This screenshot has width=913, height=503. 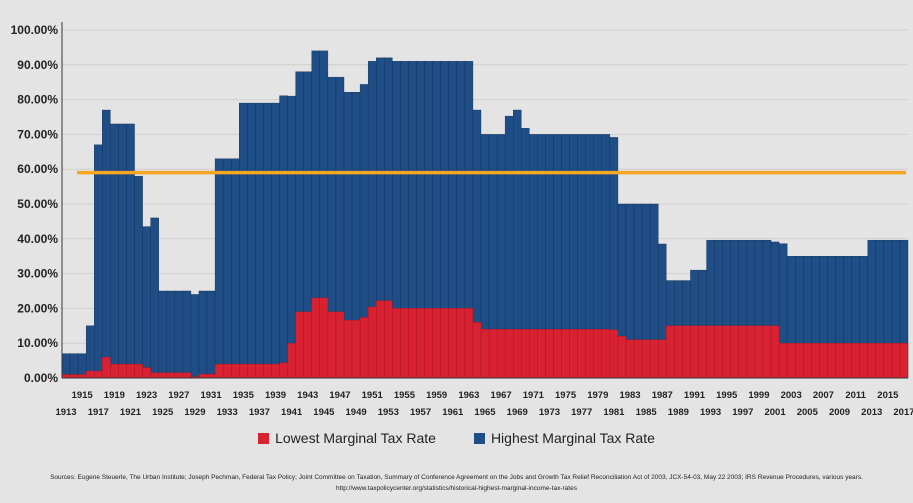 I want to click on y-tick-label: 0.00%, so click(x=41, y=378).